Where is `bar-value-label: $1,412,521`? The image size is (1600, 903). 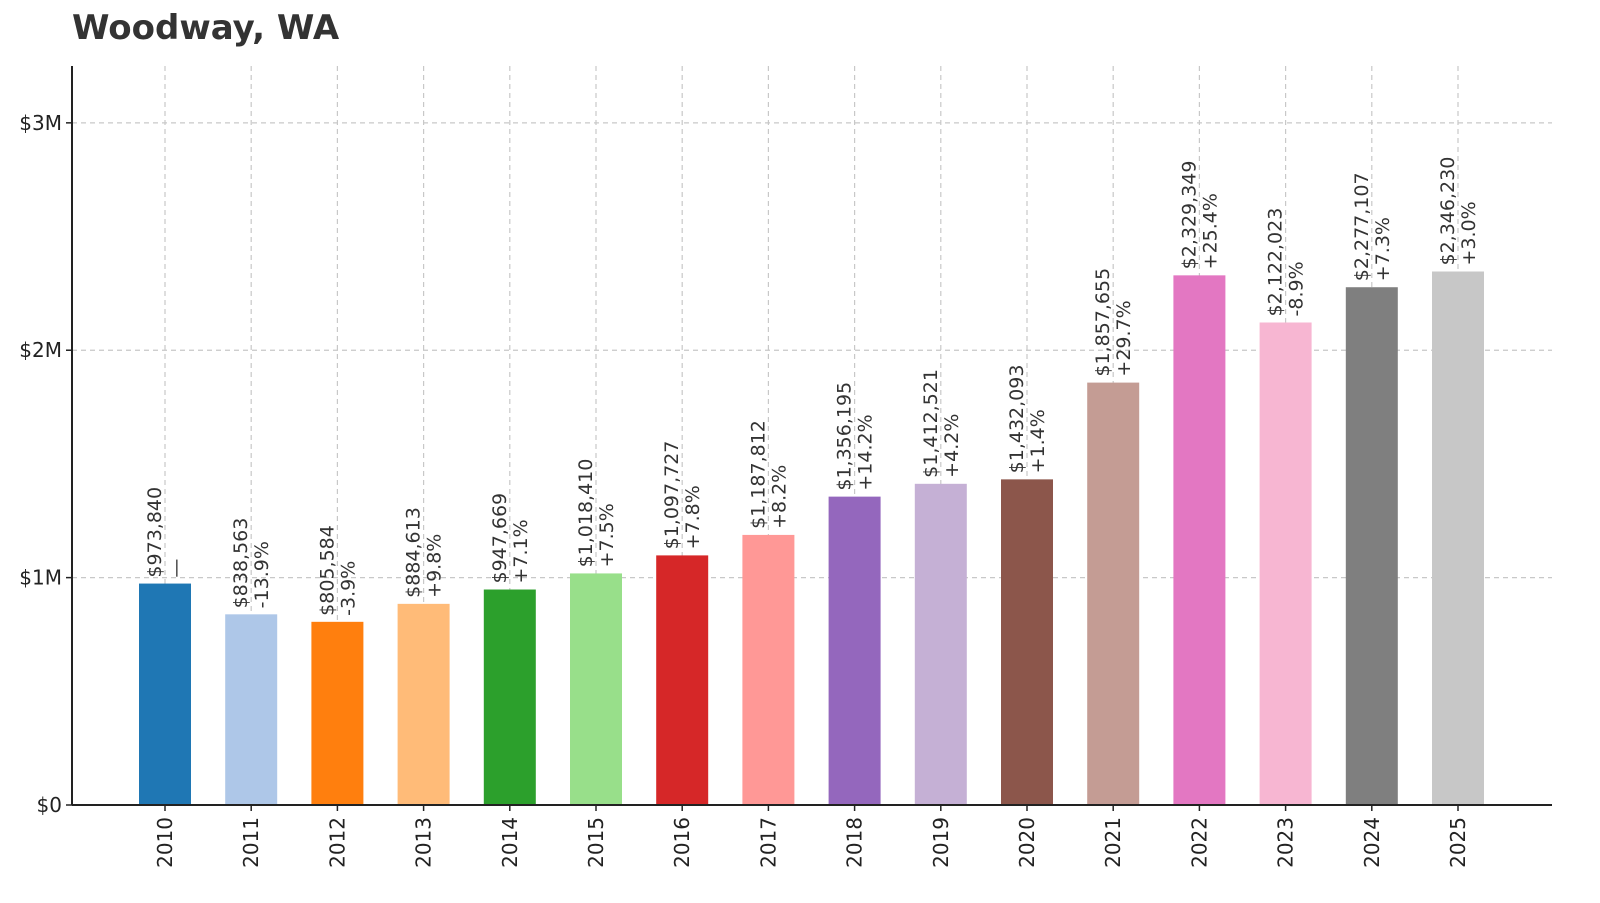
bar-value-label: $1,412,521 is located at coordinates (931, 423).